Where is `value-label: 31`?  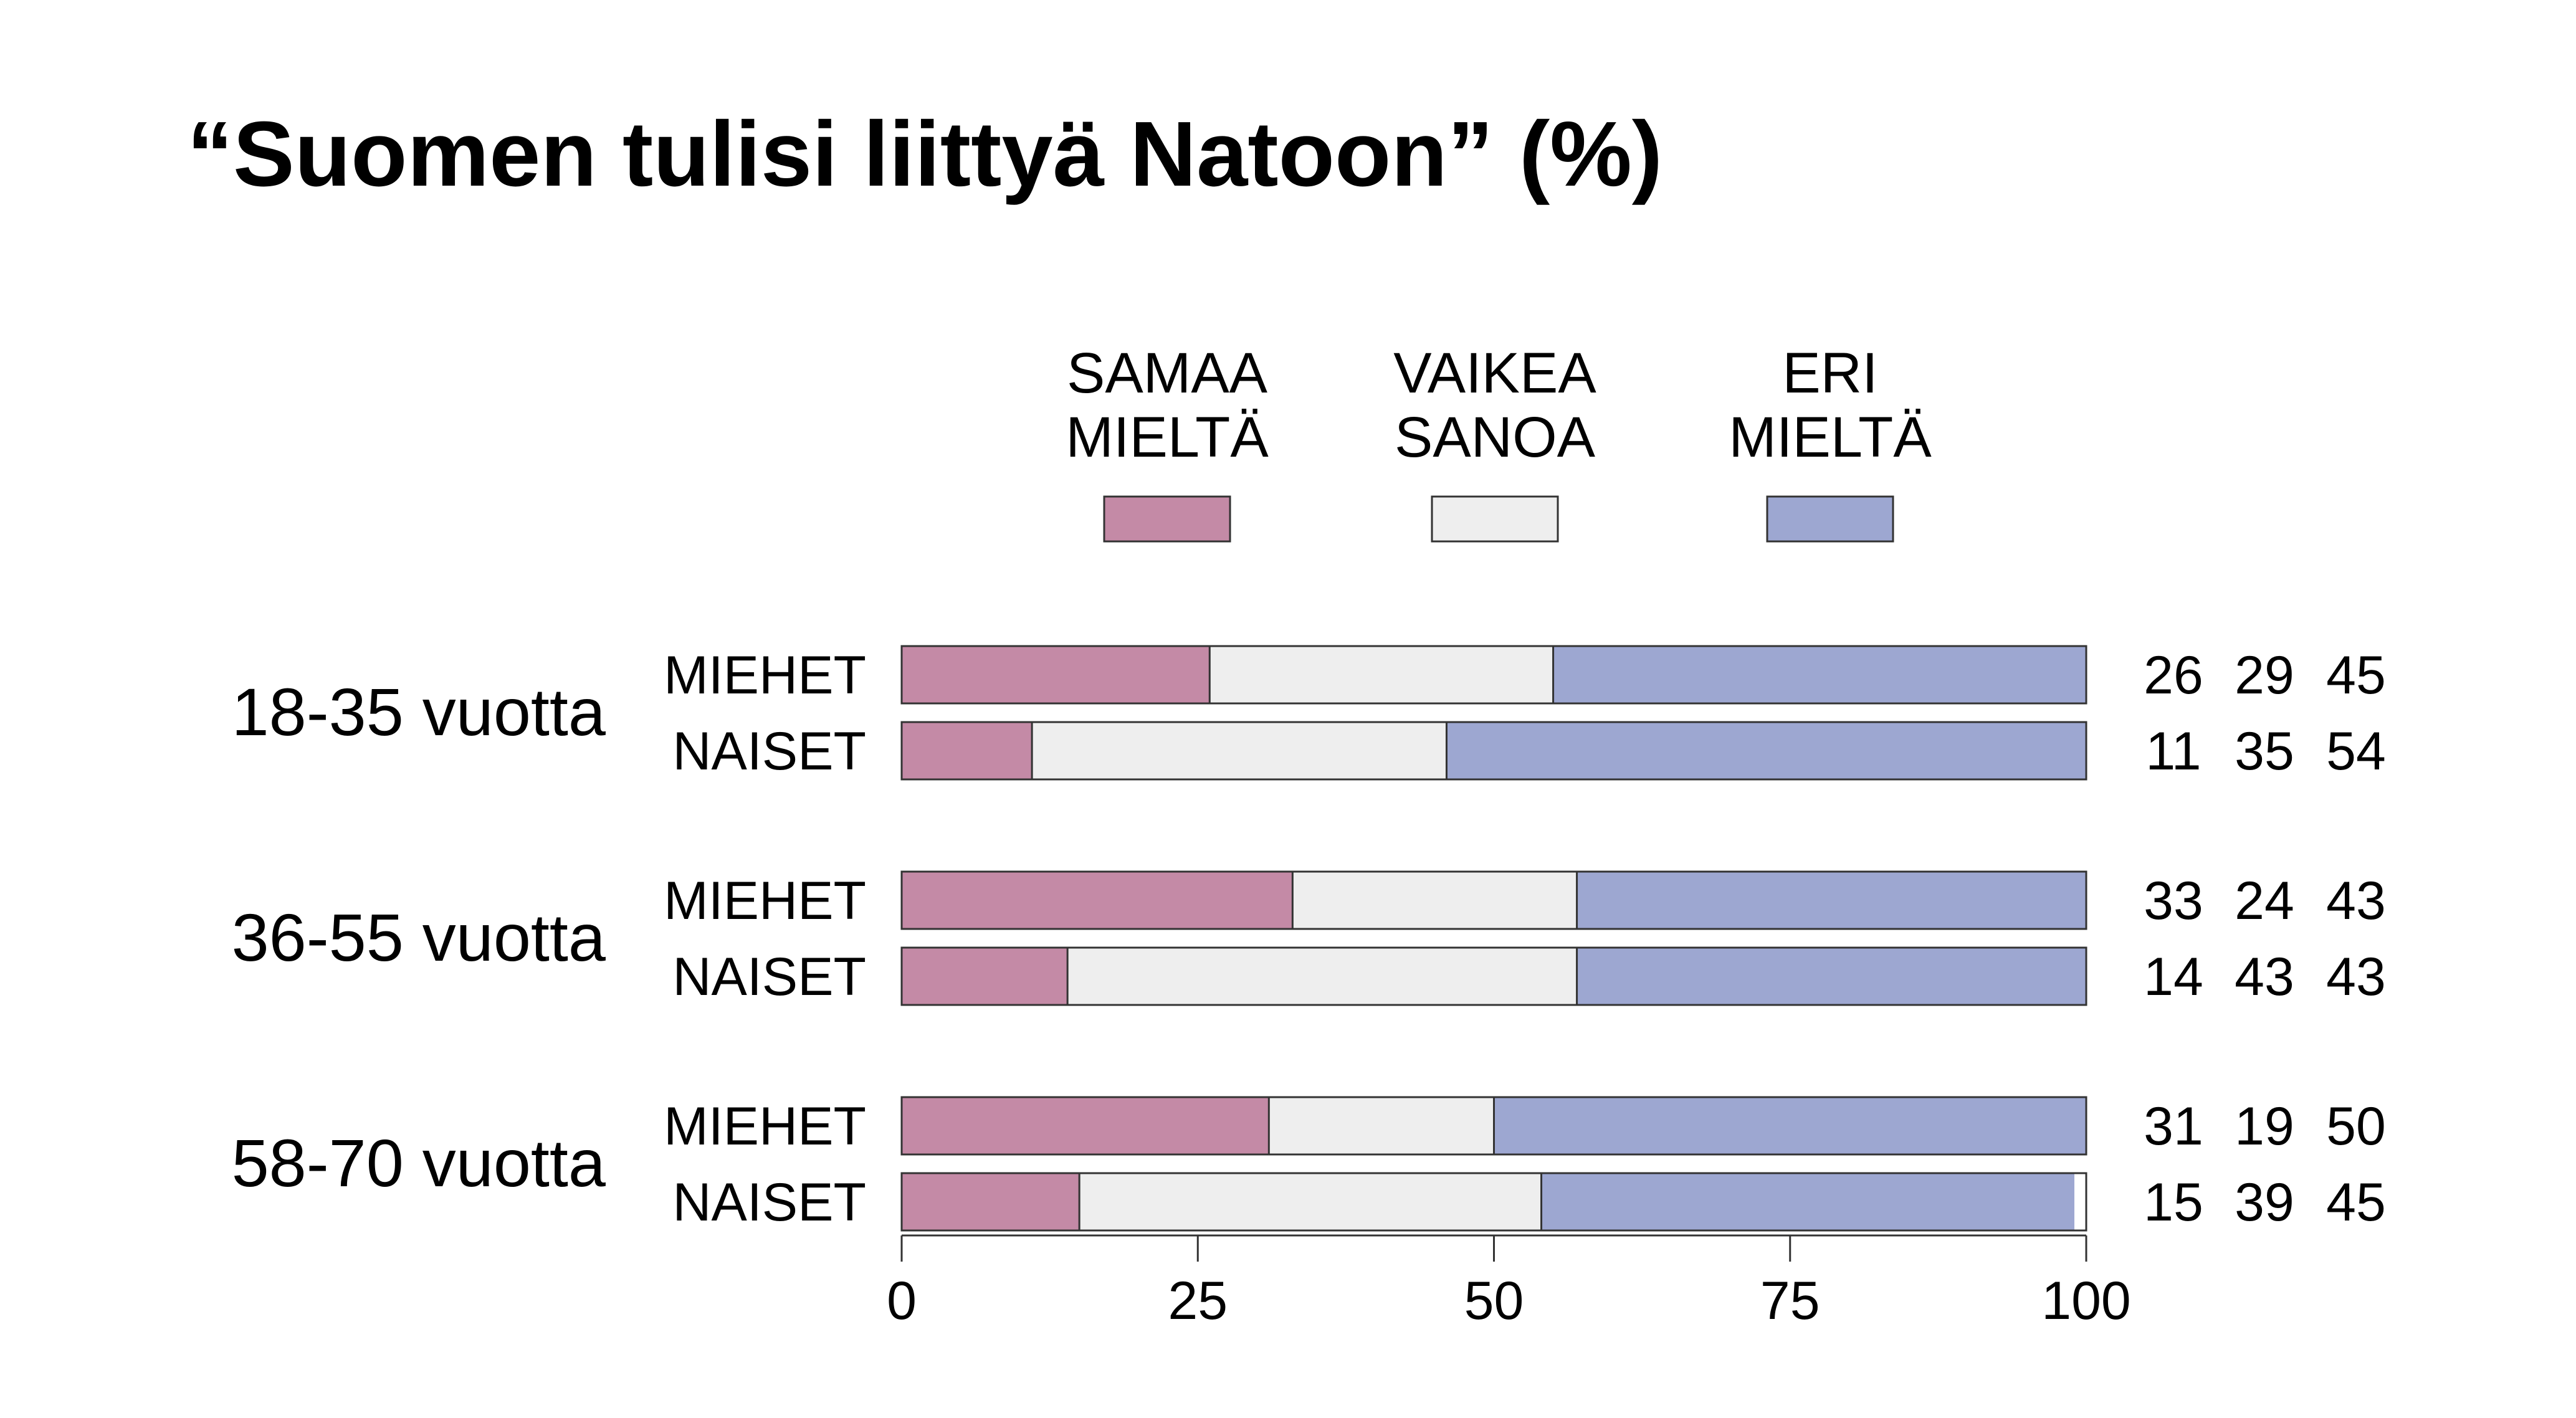
value-label: 31 is located at coordinates (2173, 1126).